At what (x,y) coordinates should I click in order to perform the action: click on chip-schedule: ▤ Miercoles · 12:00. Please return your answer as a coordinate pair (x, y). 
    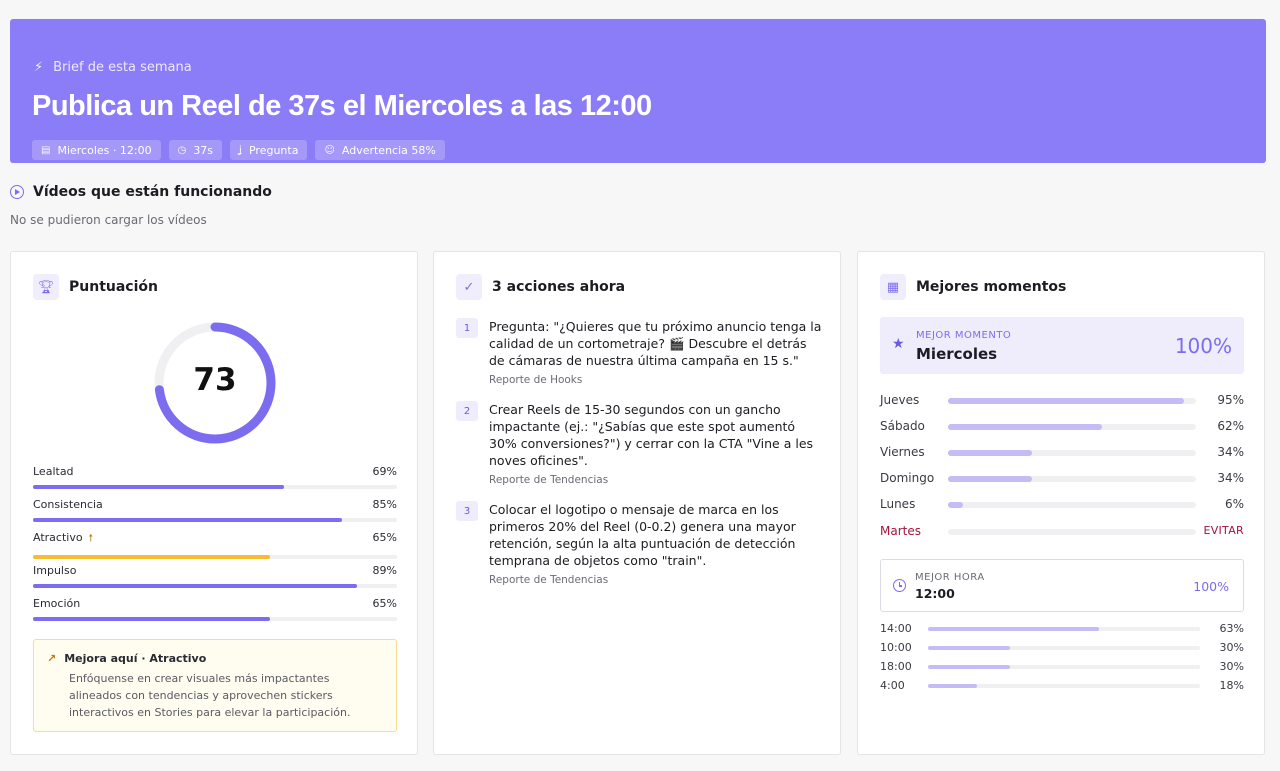
    Looking at the image, I should click on (96, 150).